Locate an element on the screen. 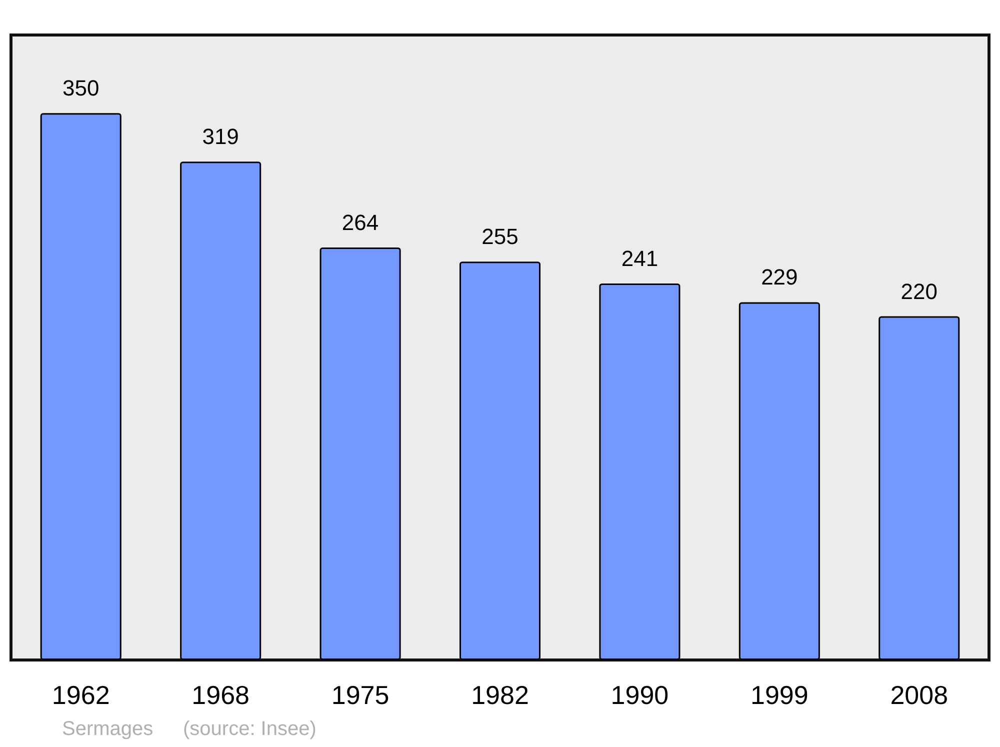 The image size is (1000, 747). data-label: 319 is located at coordinates (220, 137).